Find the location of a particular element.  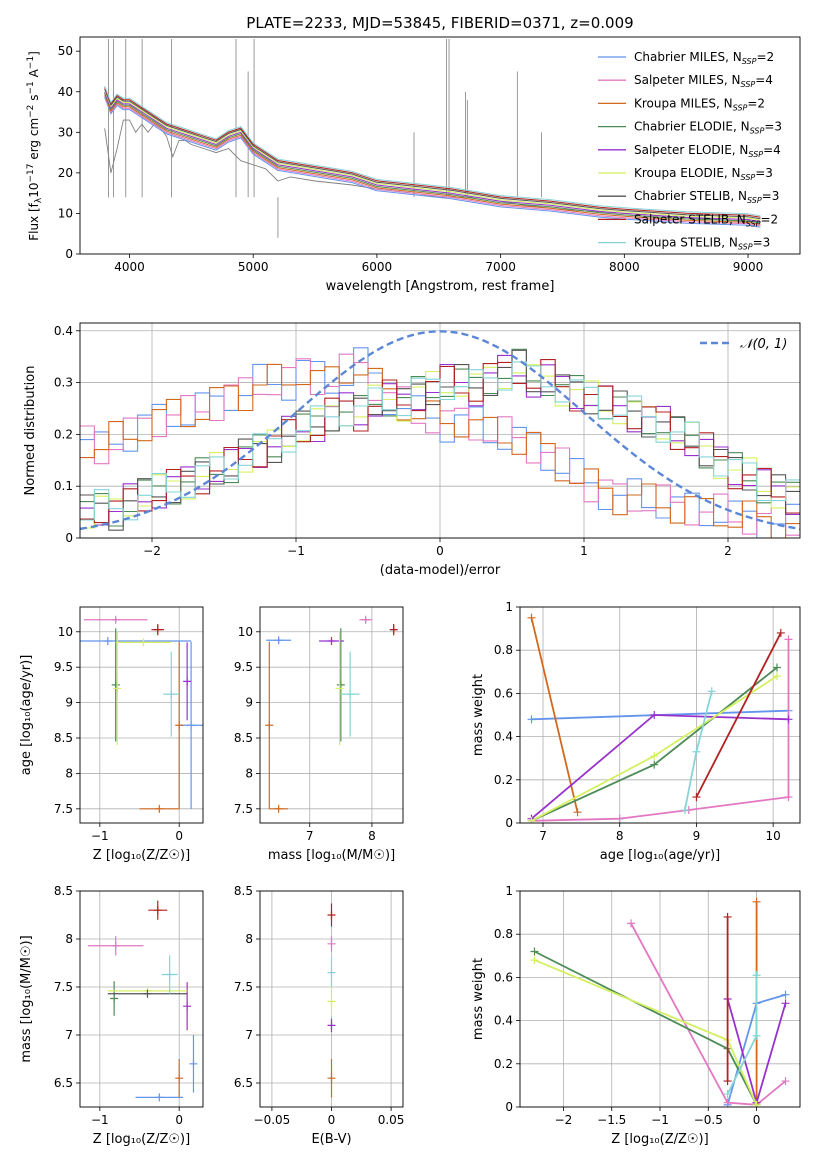

y-tick-label: 9.5 is located at coordinates (243, 667).